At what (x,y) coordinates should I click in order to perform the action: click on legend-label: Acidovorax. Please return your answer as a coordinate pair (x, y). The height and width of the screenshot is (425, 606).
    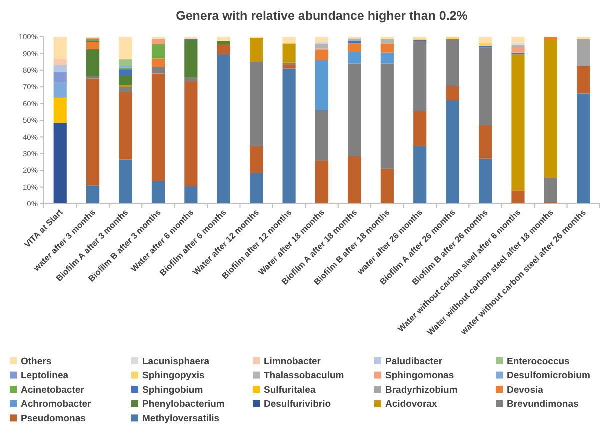
    Looking at the image, I should click on (412, 404).